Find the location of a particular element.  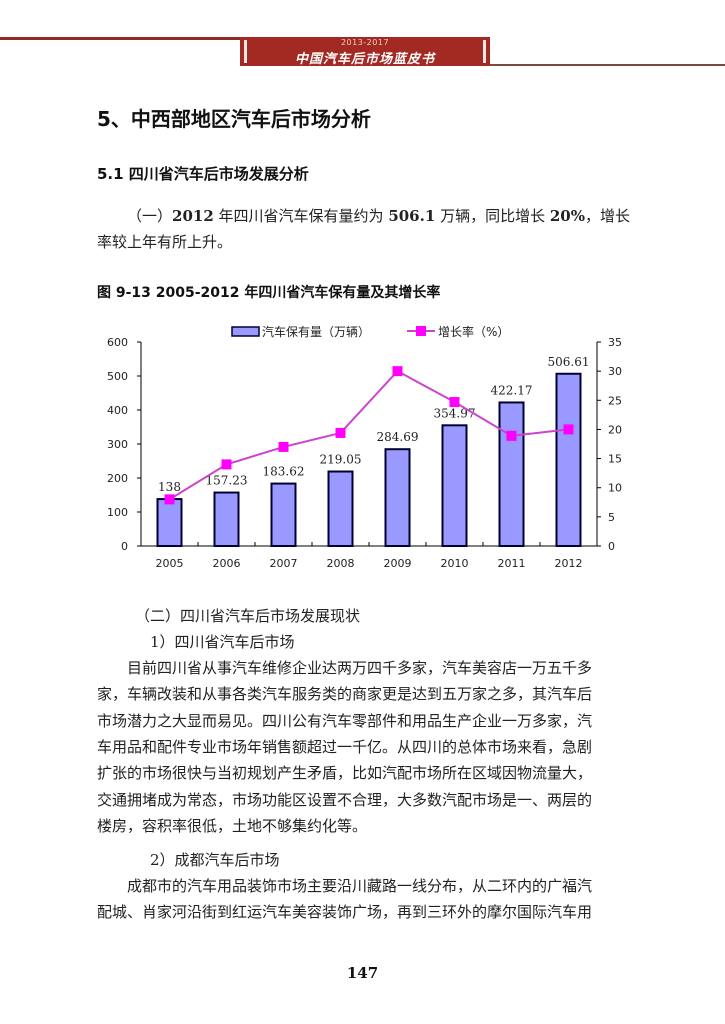

x-tick-label: 2006 is located at coordinates (227, 563).